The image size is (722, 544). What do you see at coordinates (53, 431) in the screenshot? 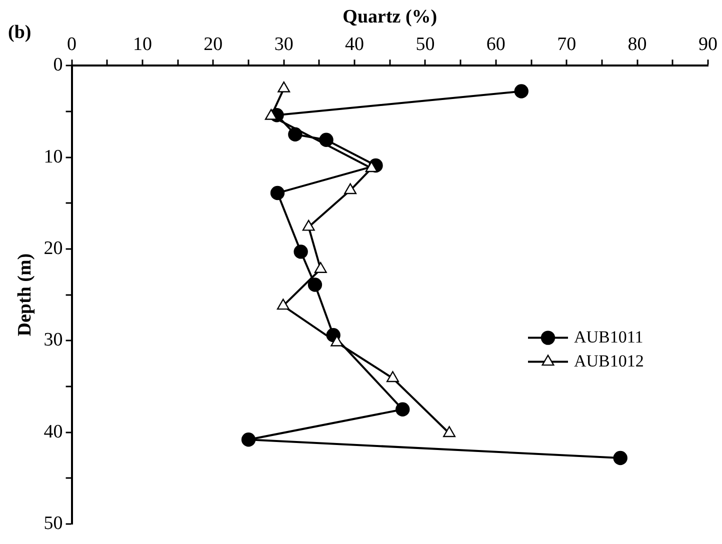
I see `y-tick-label: 40` at bounding box center [53, 431].